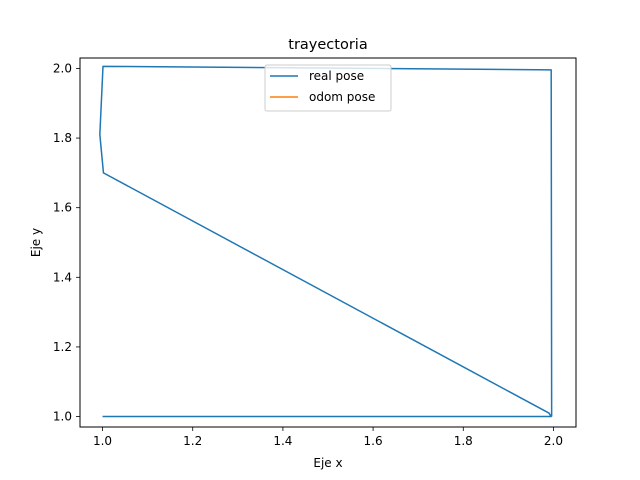 The height and width of the screenshot is (480, 640). What do you see at coordinates (328, 437) in the screenshot?
I see `x-axis: 1.0 1.2 1.4 1.6 1.8 2.0` at bounding box center [328, 437].